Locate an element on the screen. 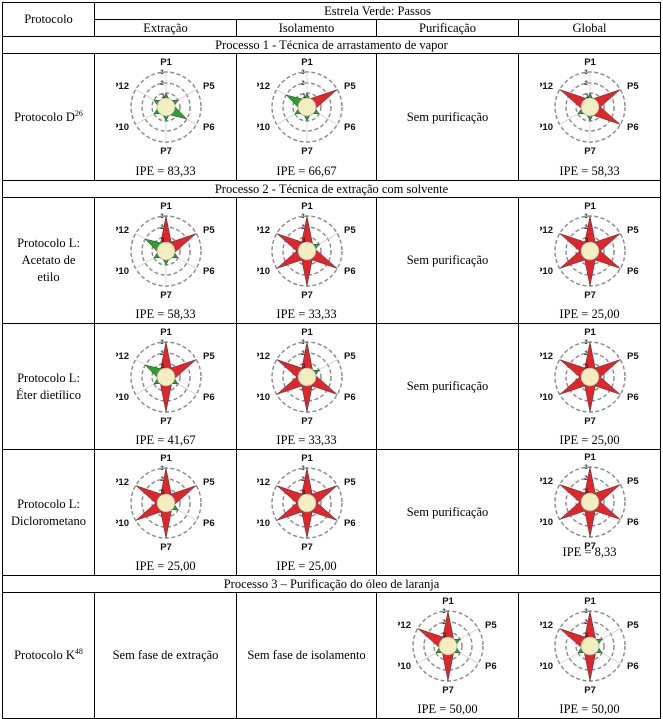 This screenshot has height=719, width=663. cell-extracao: 3 2 1 P1 P5 P6 P7 P10 P12 IPE = 58,33 is located at coordinates (165, 260).